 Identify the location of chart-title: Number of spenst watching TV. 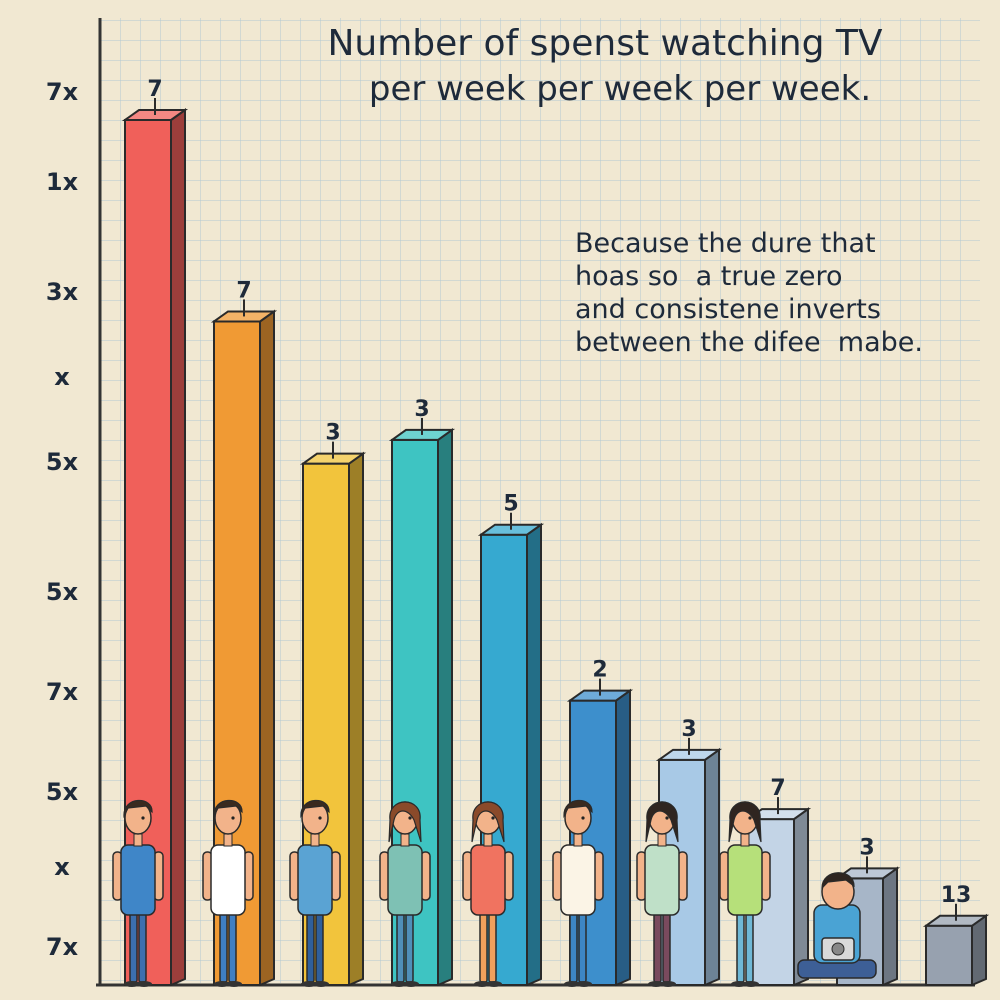
(604, 43).